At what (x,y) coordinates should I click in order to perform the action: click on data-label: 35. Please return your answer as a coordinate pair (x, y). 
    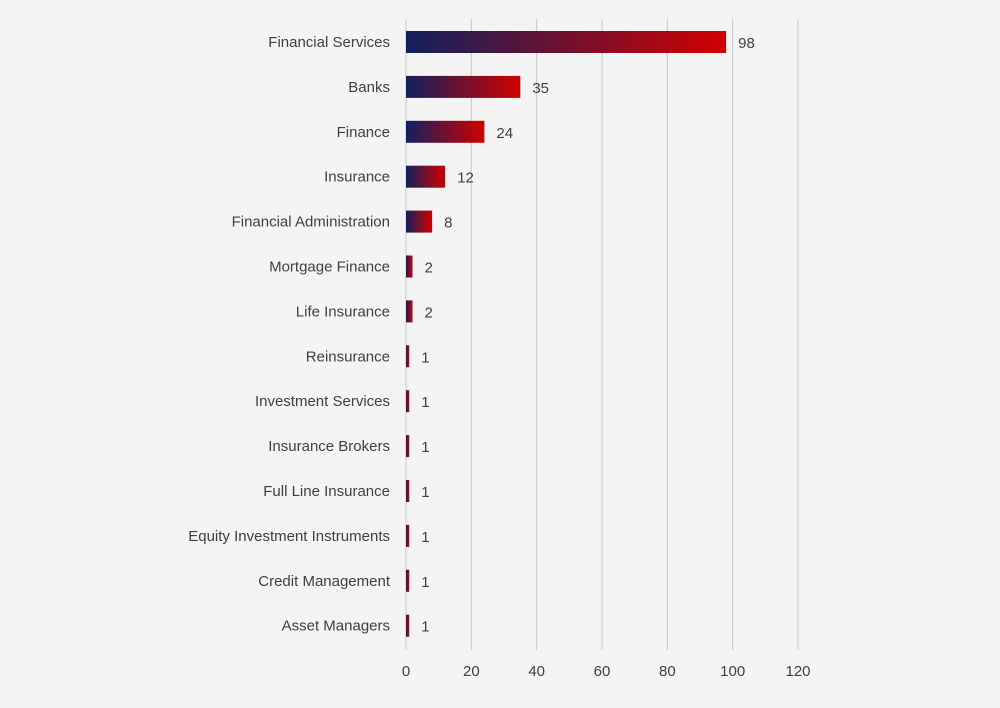
    Looking at the image, I should click on (540, 88).